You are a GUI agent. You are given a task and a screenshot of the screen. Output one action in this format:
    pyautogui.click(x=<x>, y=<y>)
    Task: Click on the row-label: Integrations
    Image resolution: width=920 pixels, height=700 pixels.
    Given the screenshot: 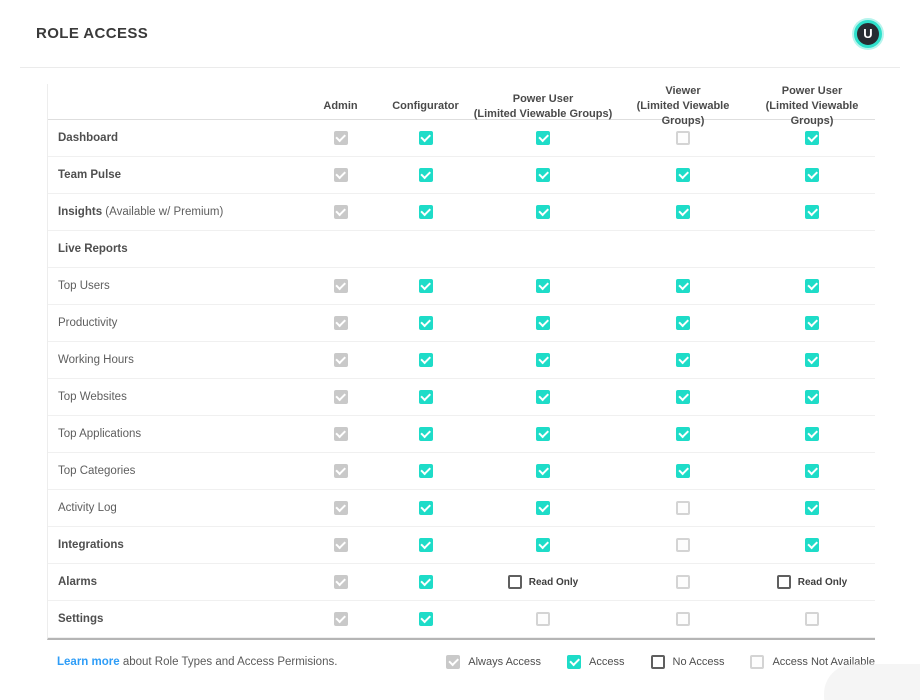 What is the action you would take?
    pyautogui.click(x=91, y=545)
    